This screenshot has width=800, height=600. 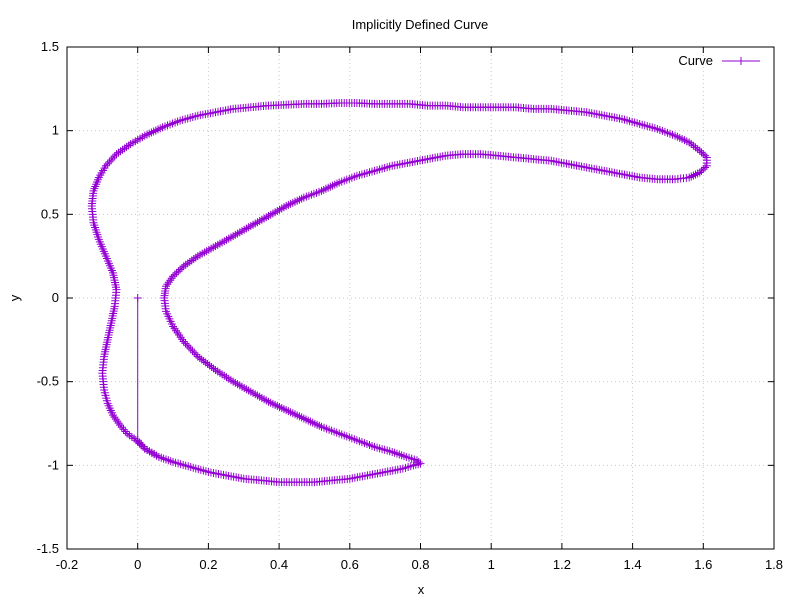 I want to click on y-tick-label: 0, so click(x=55, y=297).